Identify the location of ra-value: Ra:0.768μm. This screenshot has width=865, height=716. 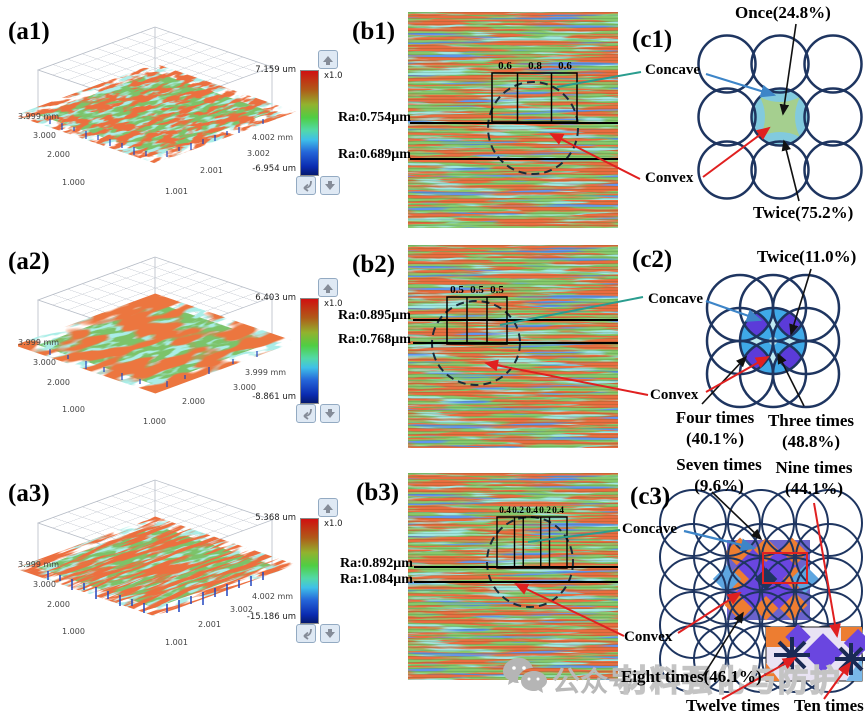
(374, 339).